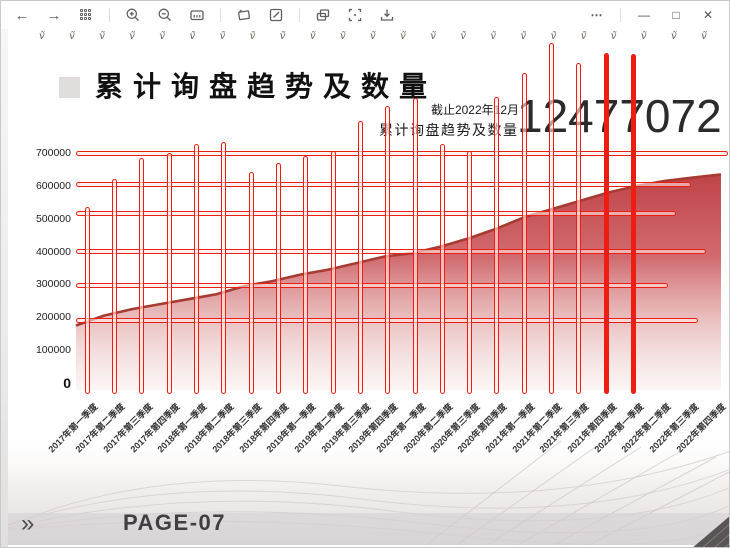 This screenshot has width=730, height=548. What do you see at coordinates (69, 87) in the screenshot?
I see `title-bullet-square` at bounding box center [69, 87].